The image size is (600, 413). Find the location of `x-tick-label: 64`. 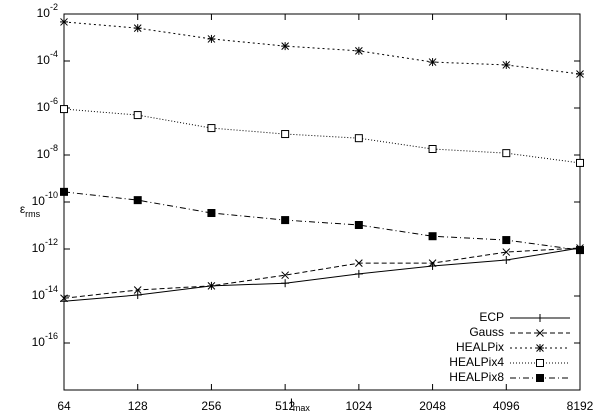

x-tick-label: 64 is located at coordinates (64, 406).